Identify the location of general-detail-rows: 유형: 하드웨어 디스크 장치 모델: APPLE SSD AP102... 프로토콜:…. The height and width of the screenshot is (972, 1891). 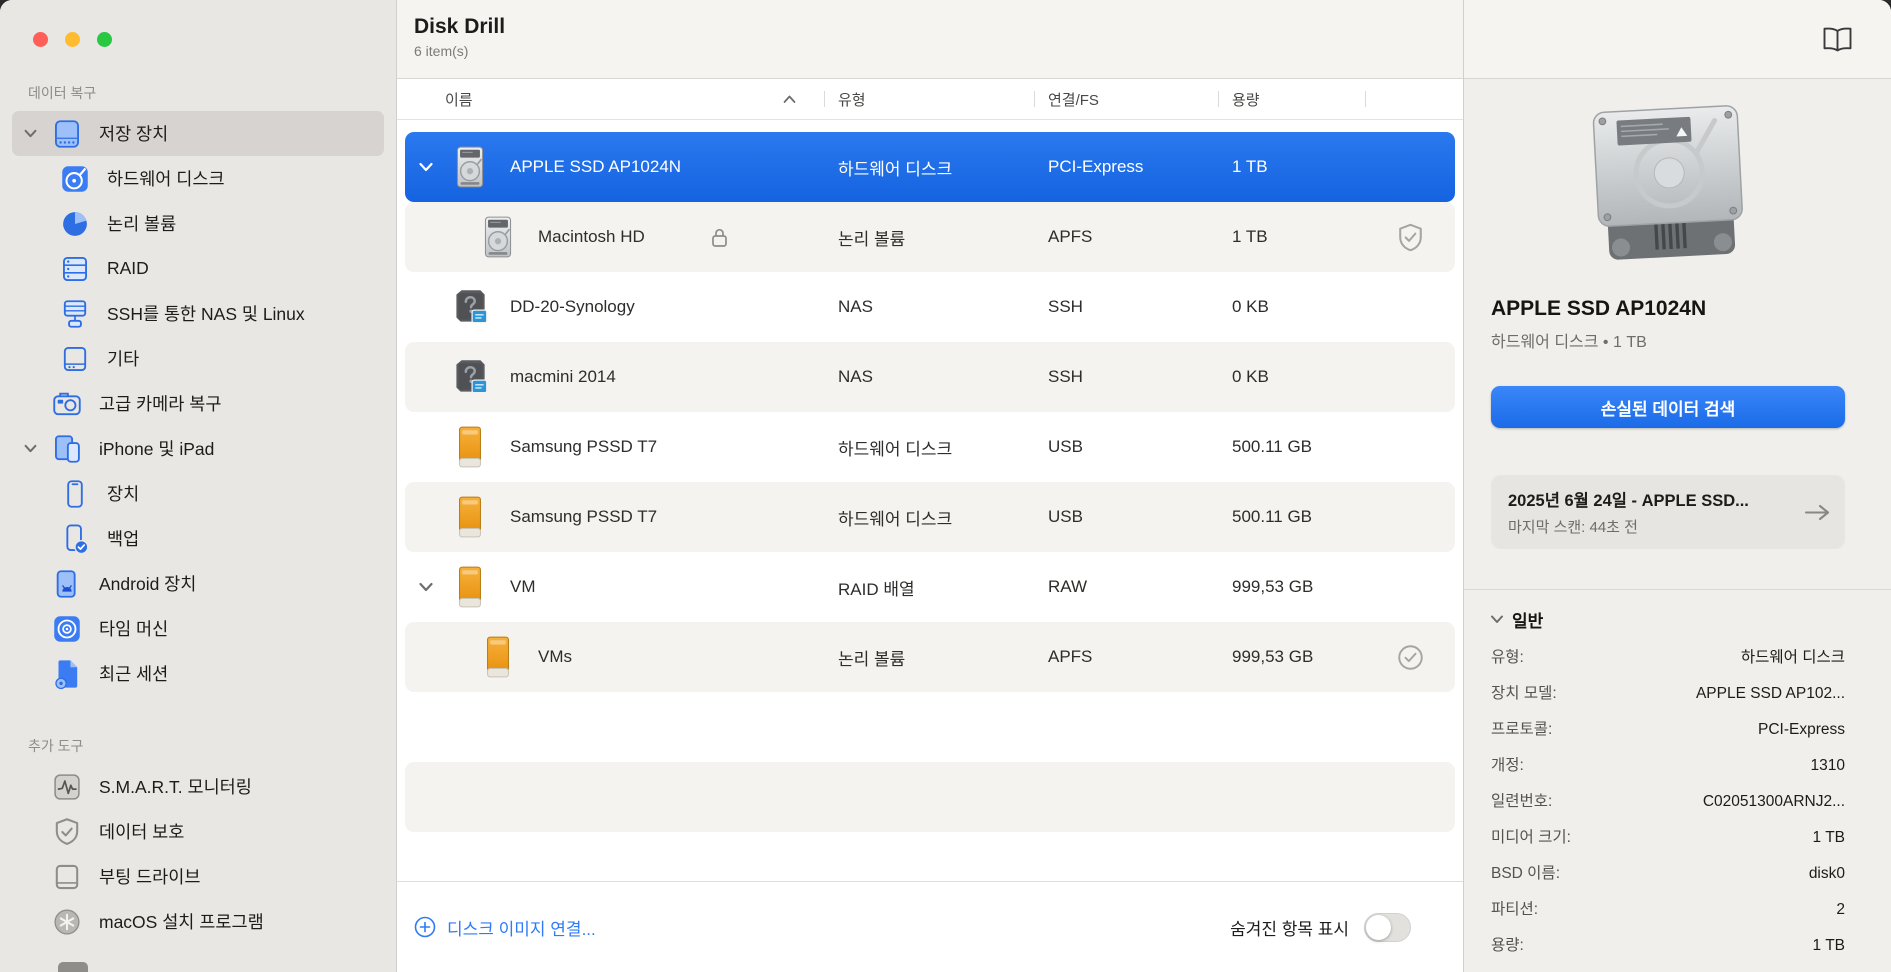
(1668, 801).